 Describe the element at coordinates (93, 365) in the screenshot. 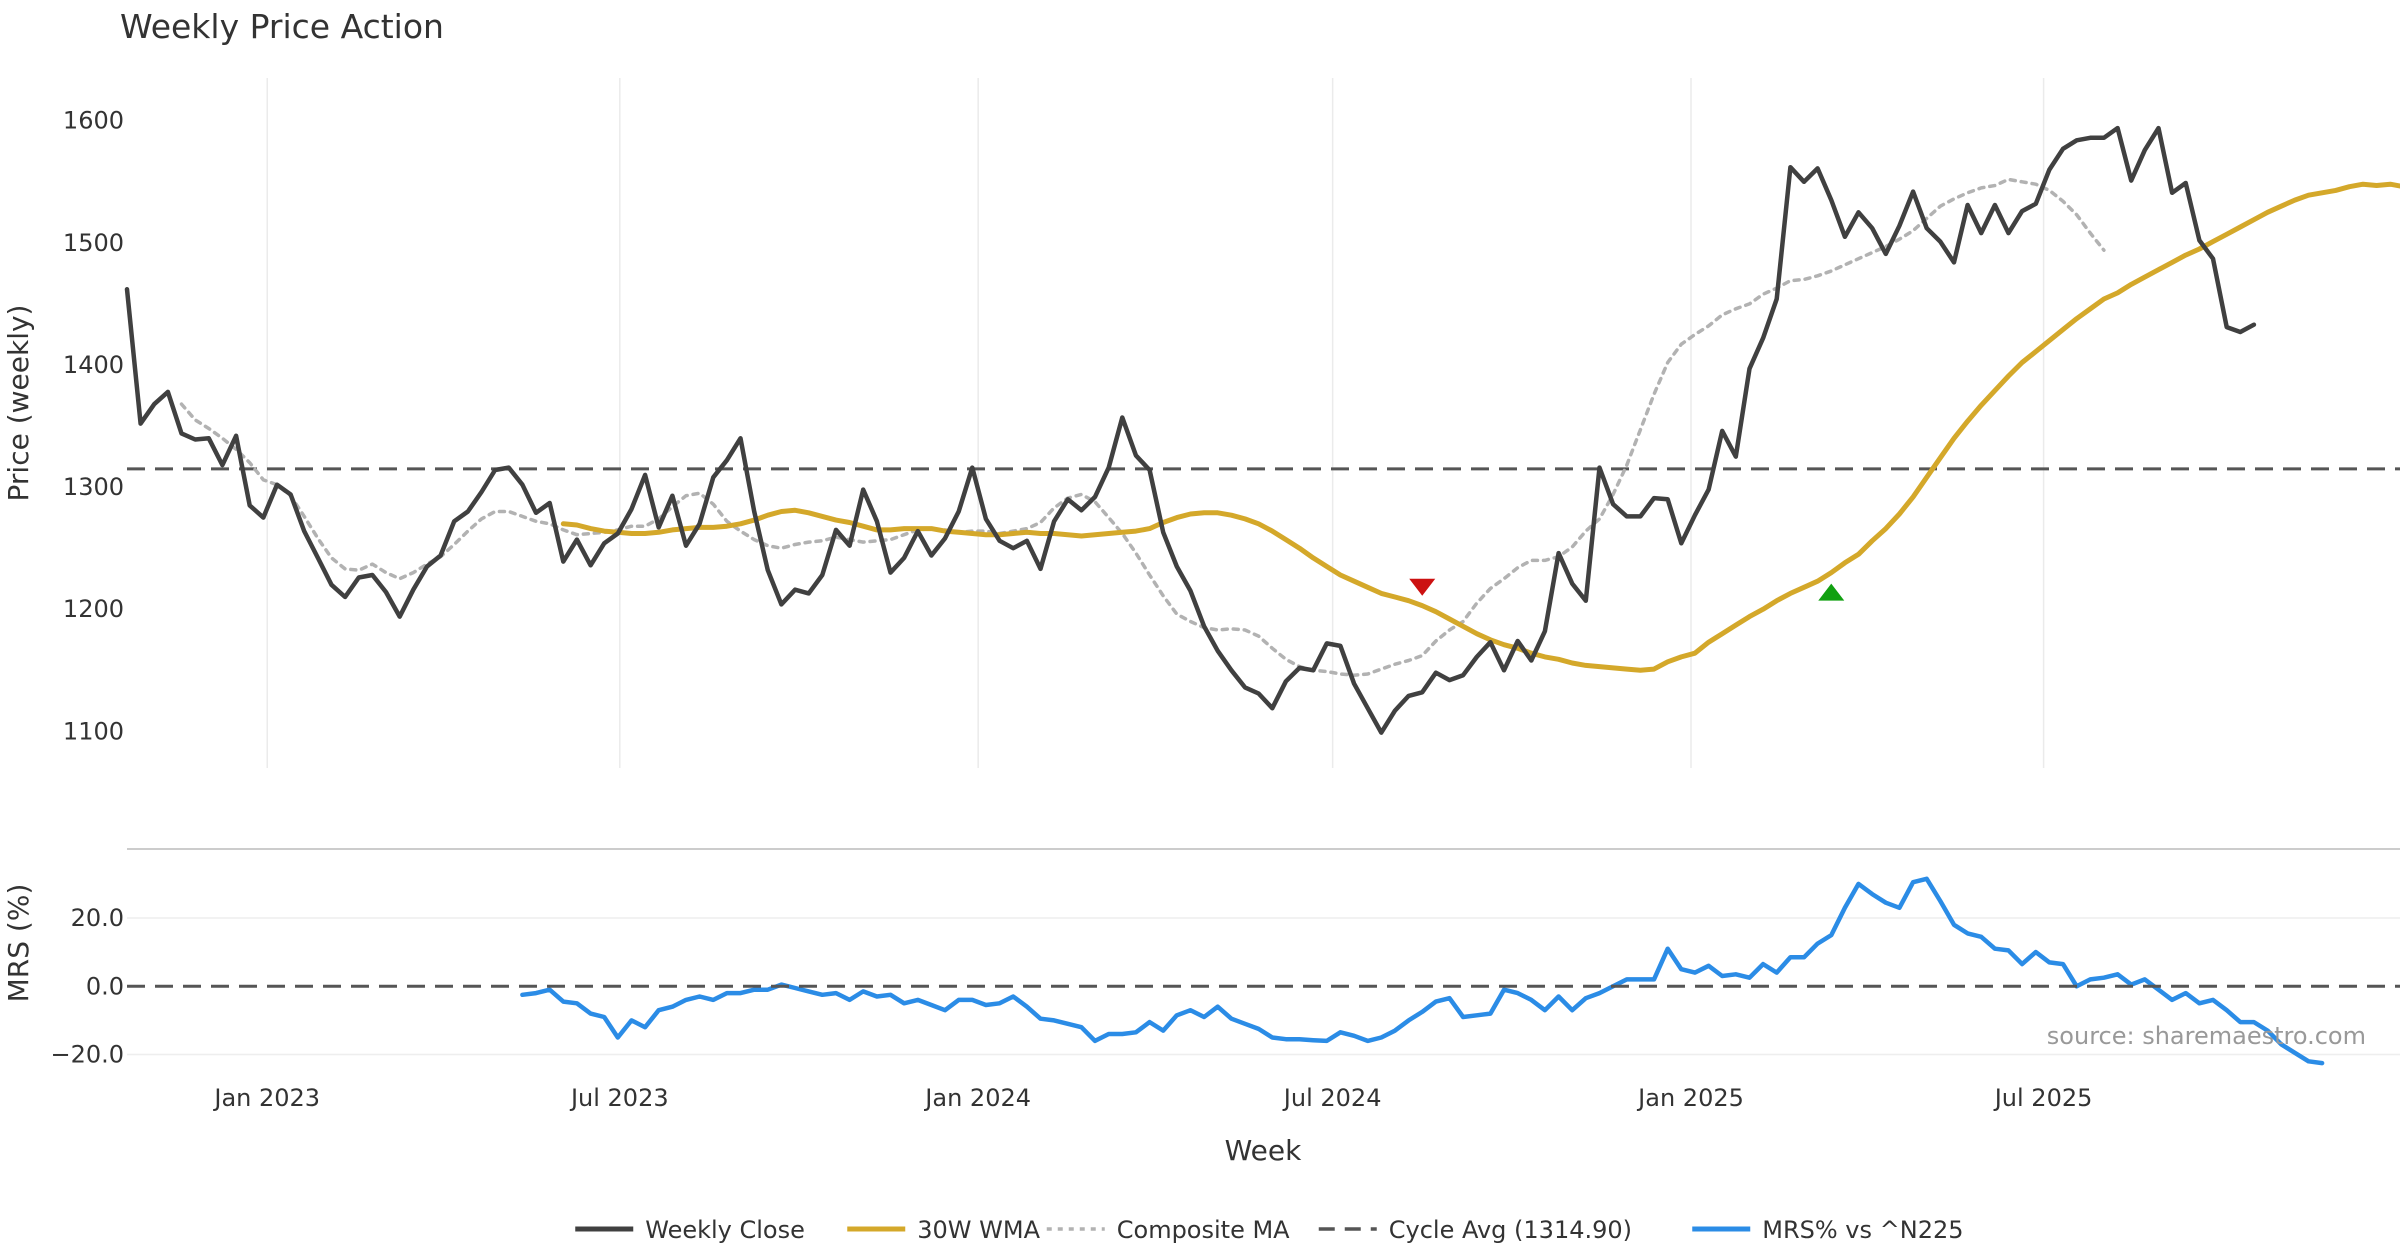

I see `price-y-tick-label: 1400` at that location.